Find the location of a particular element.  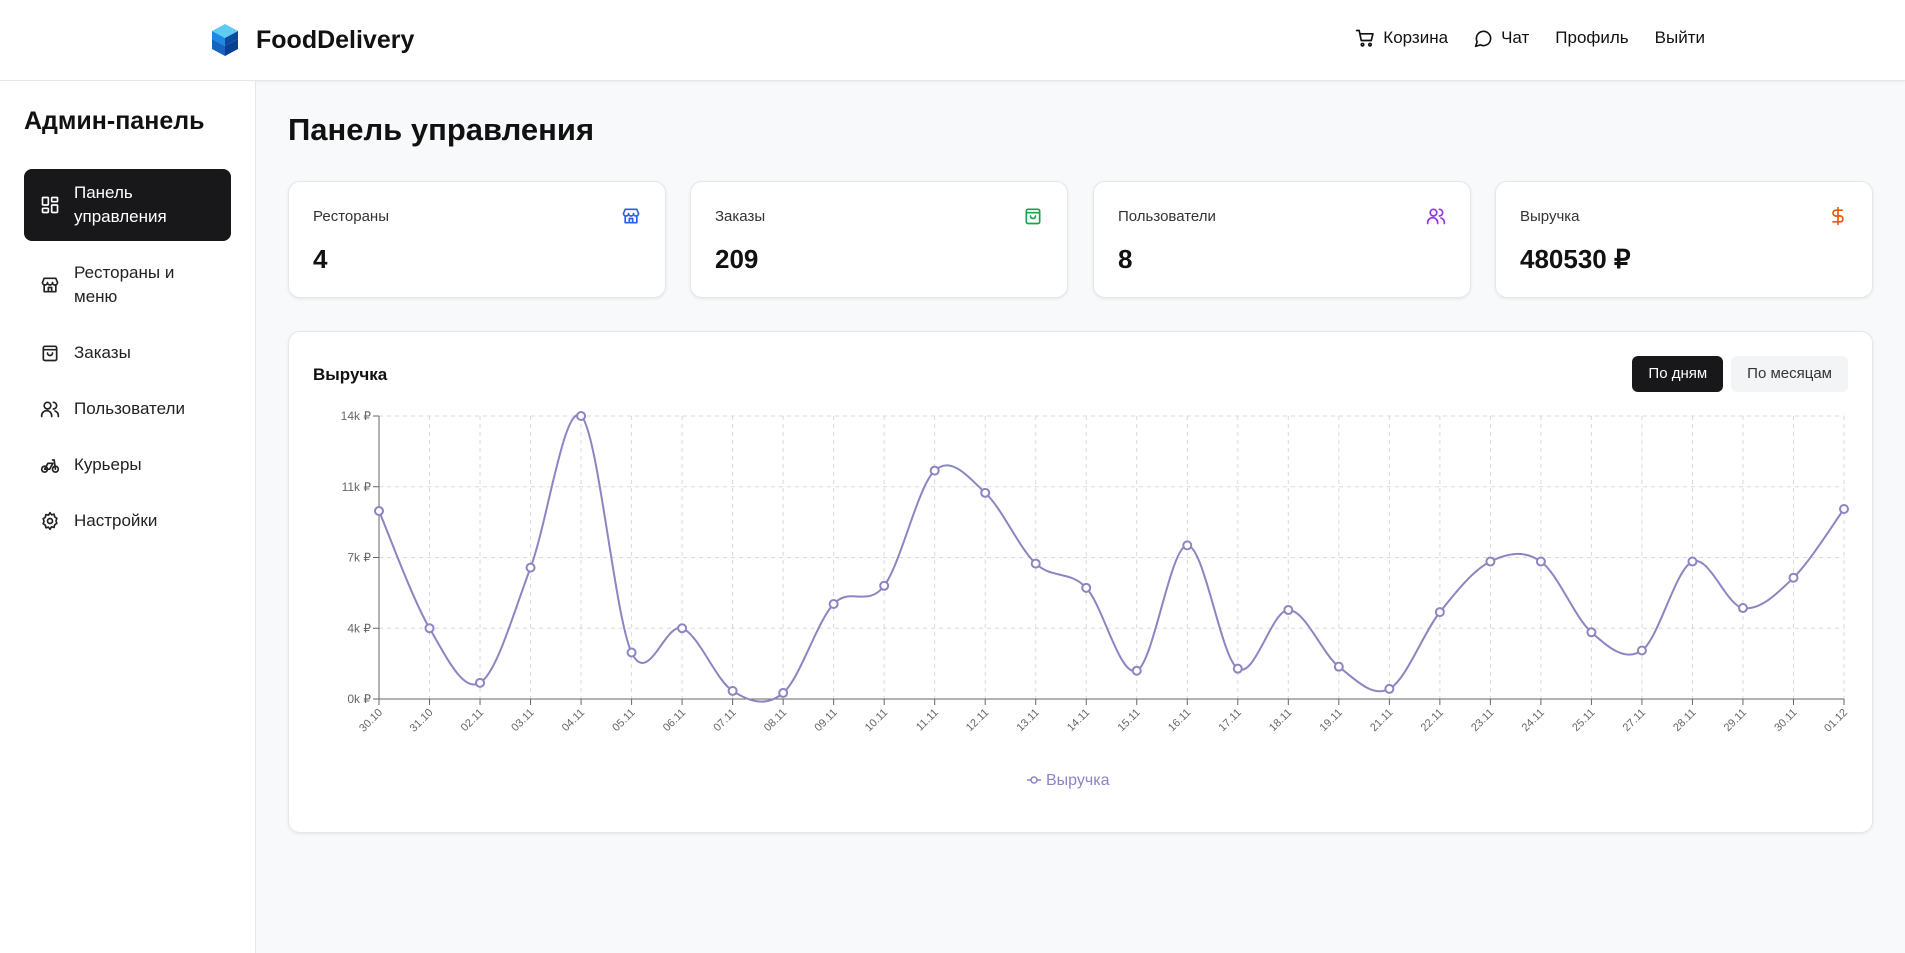

gear-icon is located at coordinates (50, 521).